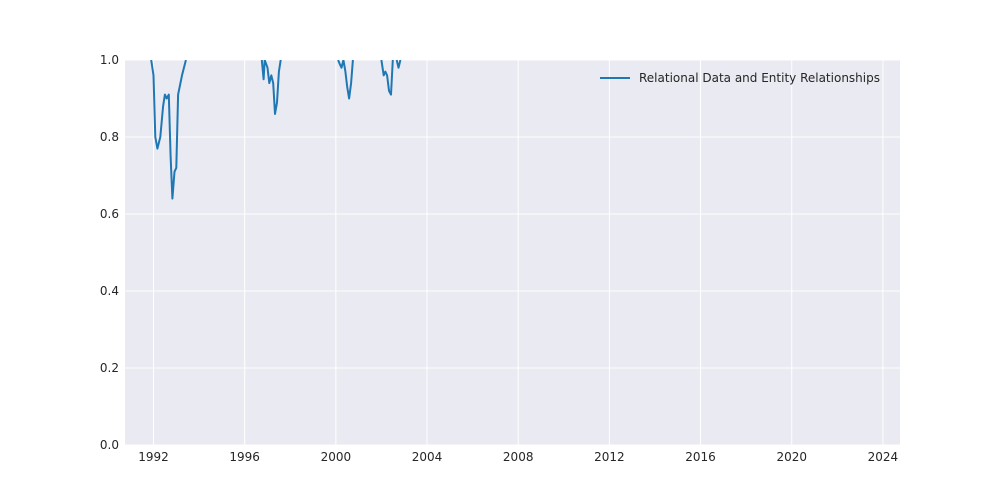  Describe the element at coordinates (759, 78) in the screenshot. I see `legend-label: Relational Data and Entity Relationships` at that location.